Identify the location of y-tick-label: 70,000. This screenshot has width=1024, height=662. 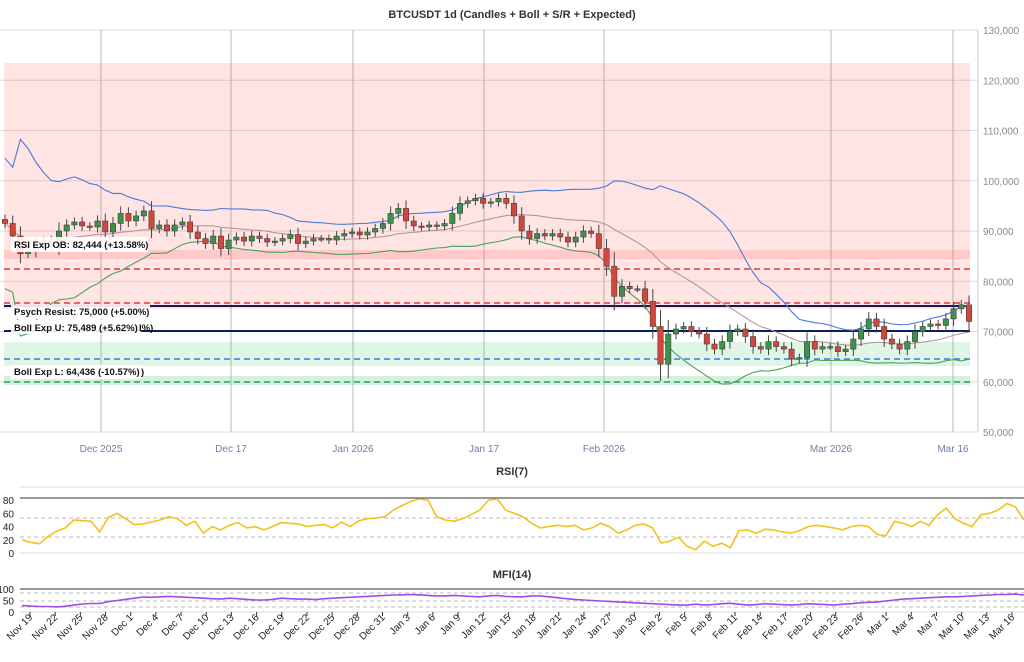
(998, 333).